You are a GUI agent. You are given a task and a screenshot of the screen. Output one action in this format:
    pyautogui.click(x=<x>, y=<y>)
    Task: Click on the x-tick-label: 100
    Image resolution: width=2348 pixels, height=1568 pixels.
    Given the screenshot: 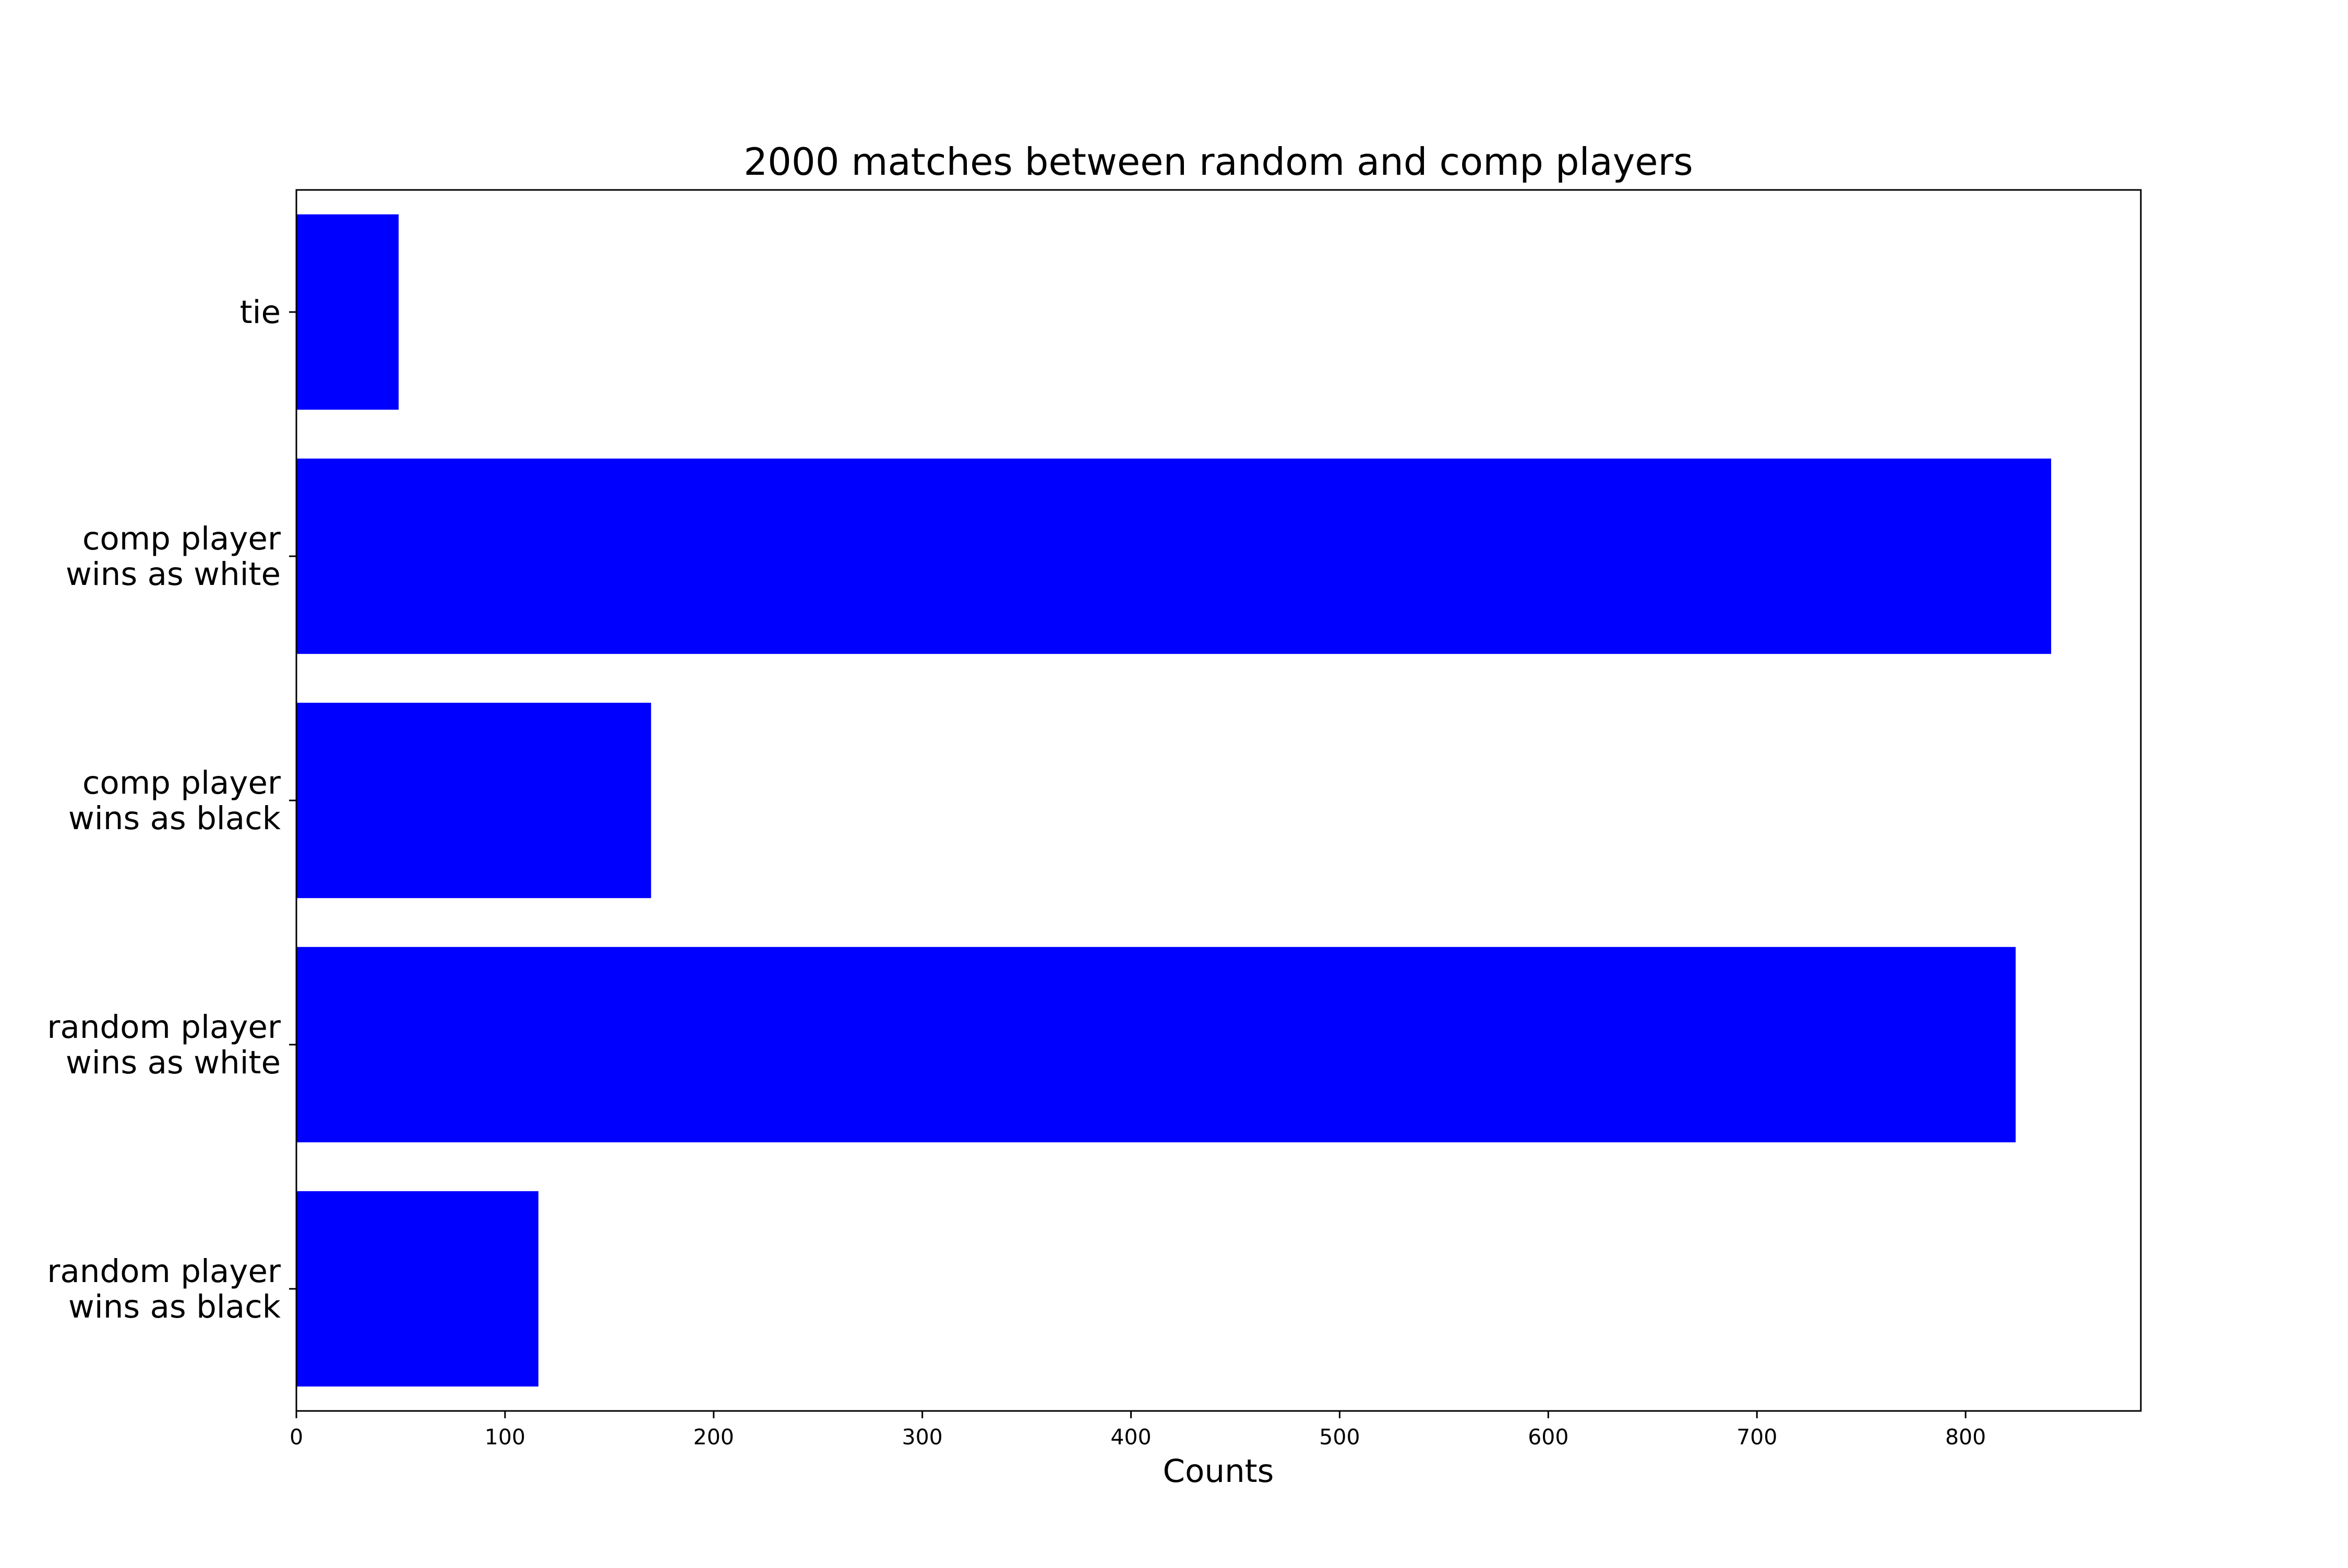 What is the action you would take?
    pyautogui.click(x=505, y=1438)
    